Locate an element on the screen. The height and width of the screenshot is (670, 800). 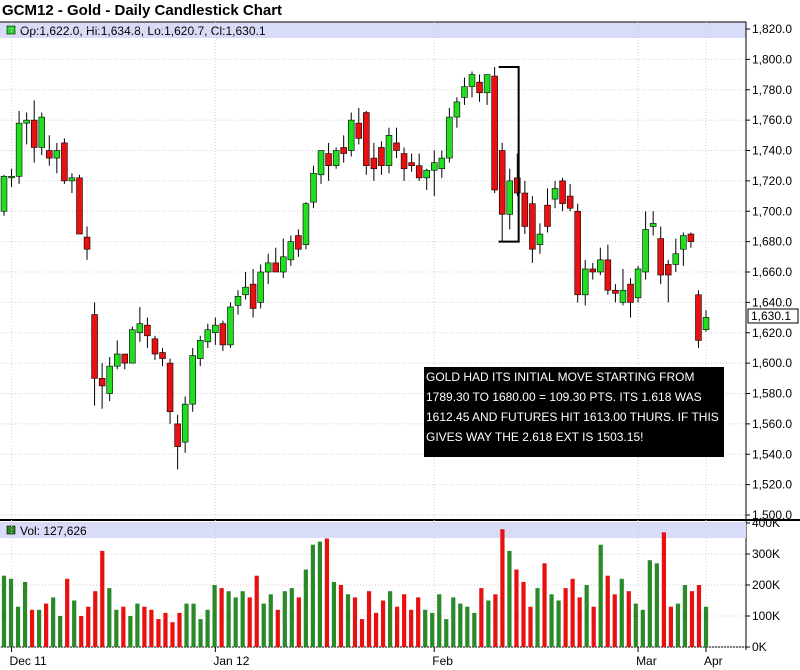
y-tick-label: 1,520.0 is located at coordinates (772, 485).